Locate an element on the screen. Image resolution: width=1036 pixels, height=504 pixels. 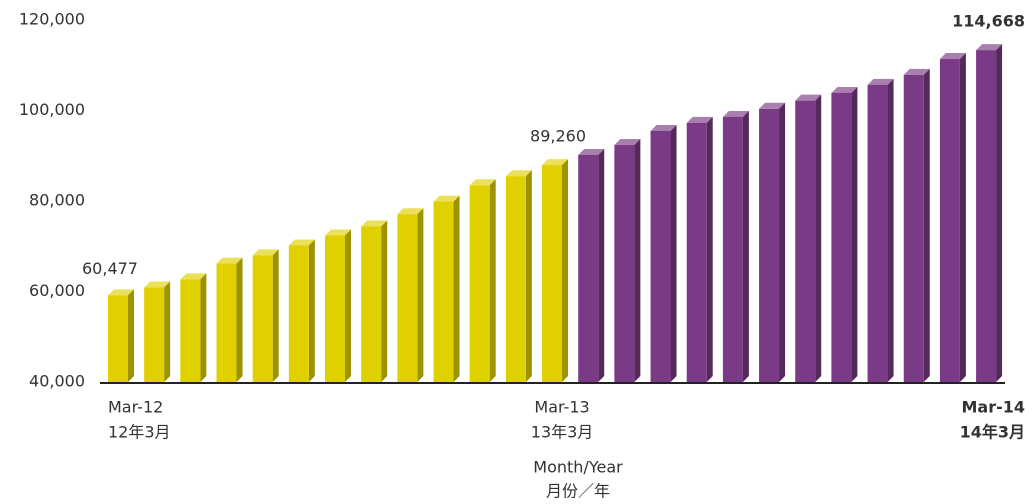
value-label: 114,668 is located at coordinates (988, 21).